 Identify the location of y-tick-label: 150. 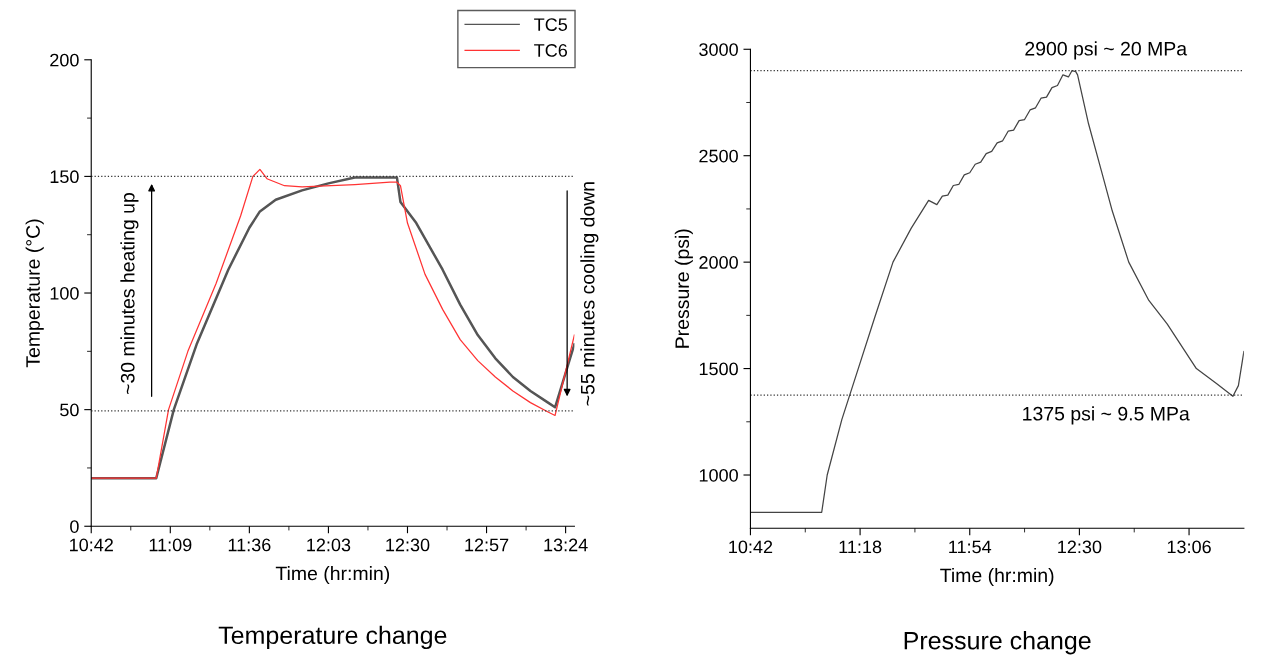
(64, 177).